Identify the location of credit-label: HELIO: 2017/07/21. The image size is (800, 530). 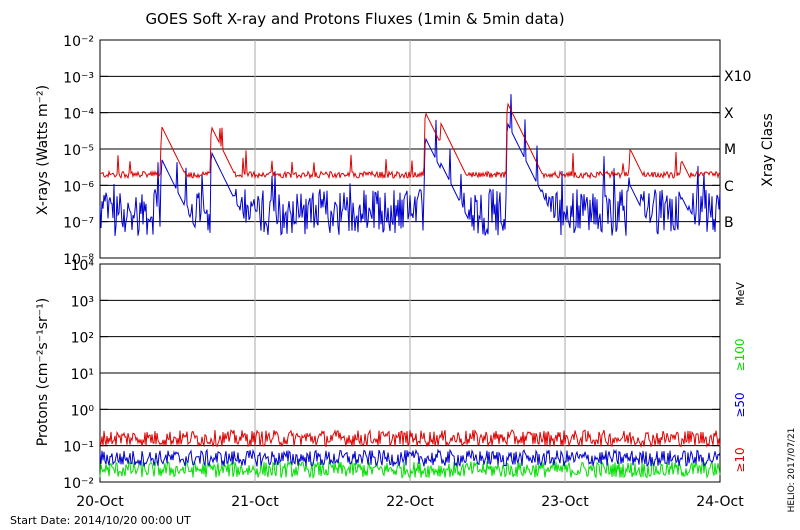
(792, 470).